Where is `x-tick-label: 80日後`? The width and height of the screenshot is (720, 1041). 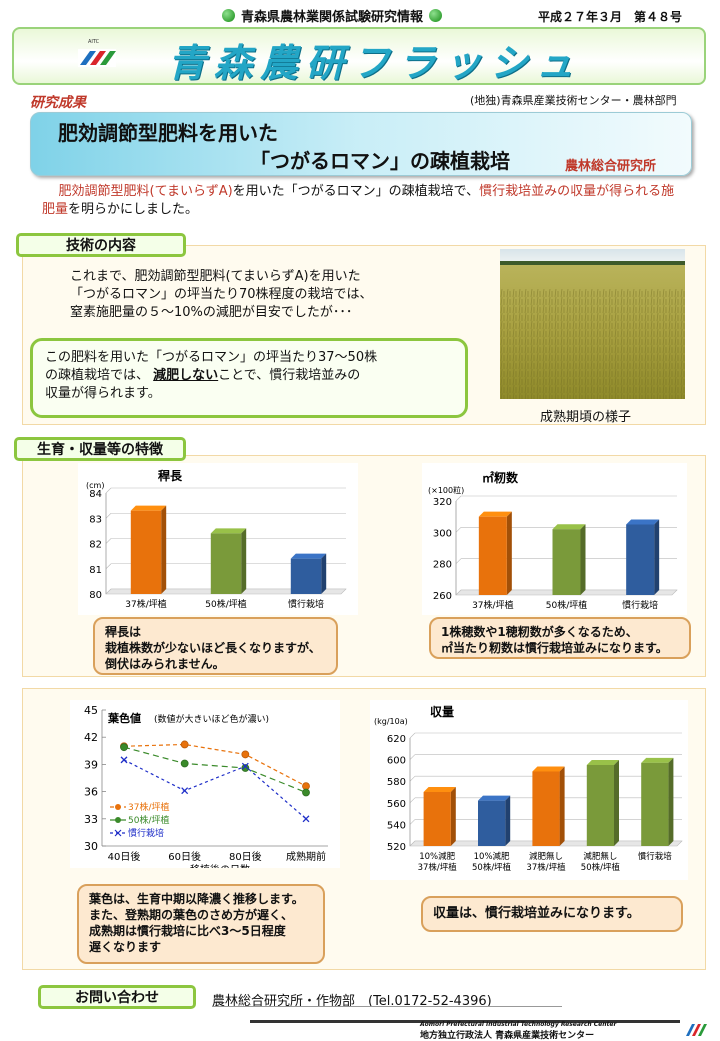
x-tick-label: 80日後 is located at coordinates (245, 856).